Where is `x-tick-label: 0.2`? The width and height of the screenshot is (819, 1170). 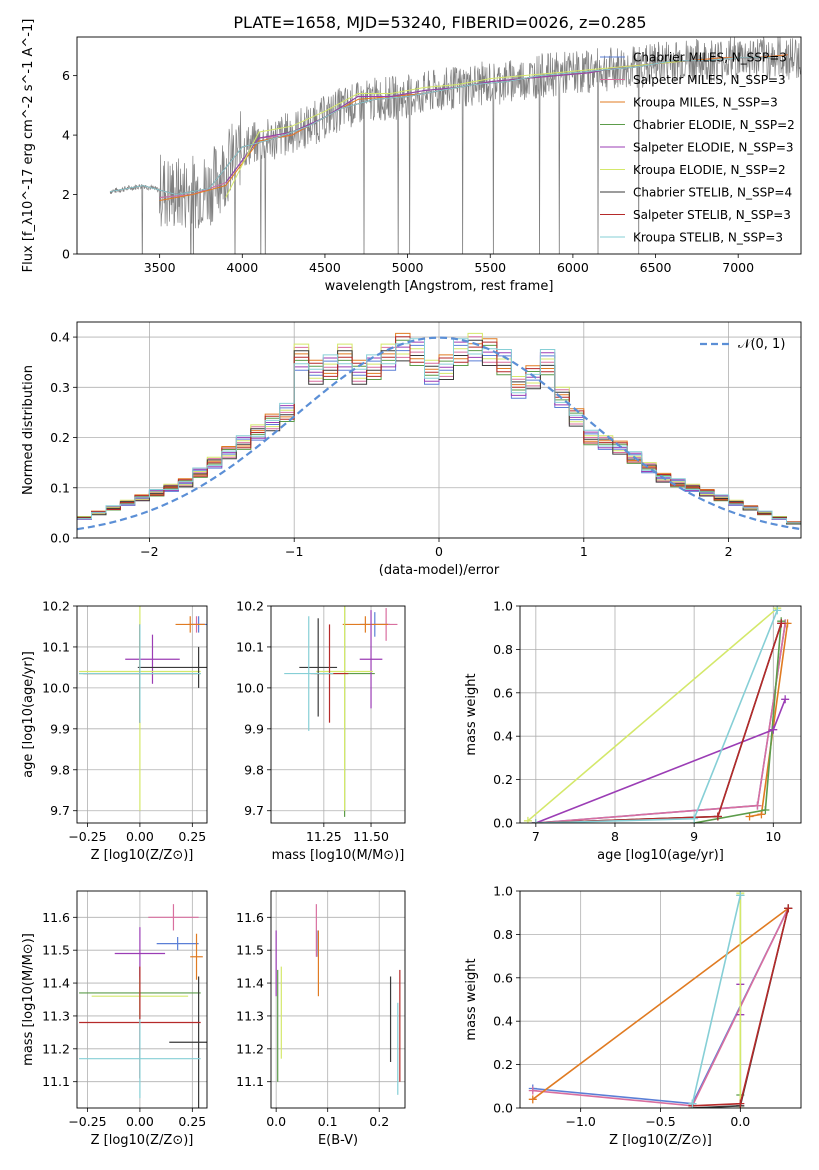 x-tick-label: 0.2 is located at coordinates (379, 1121).